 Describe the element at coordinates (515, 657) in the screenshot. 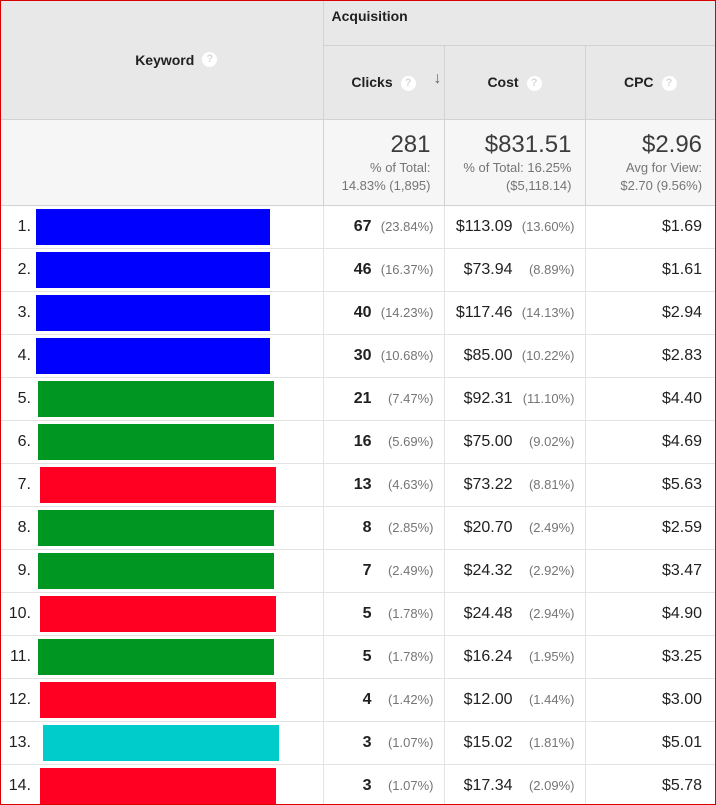

I see `cost-cell: $16.24 (1.95%)` at that location.